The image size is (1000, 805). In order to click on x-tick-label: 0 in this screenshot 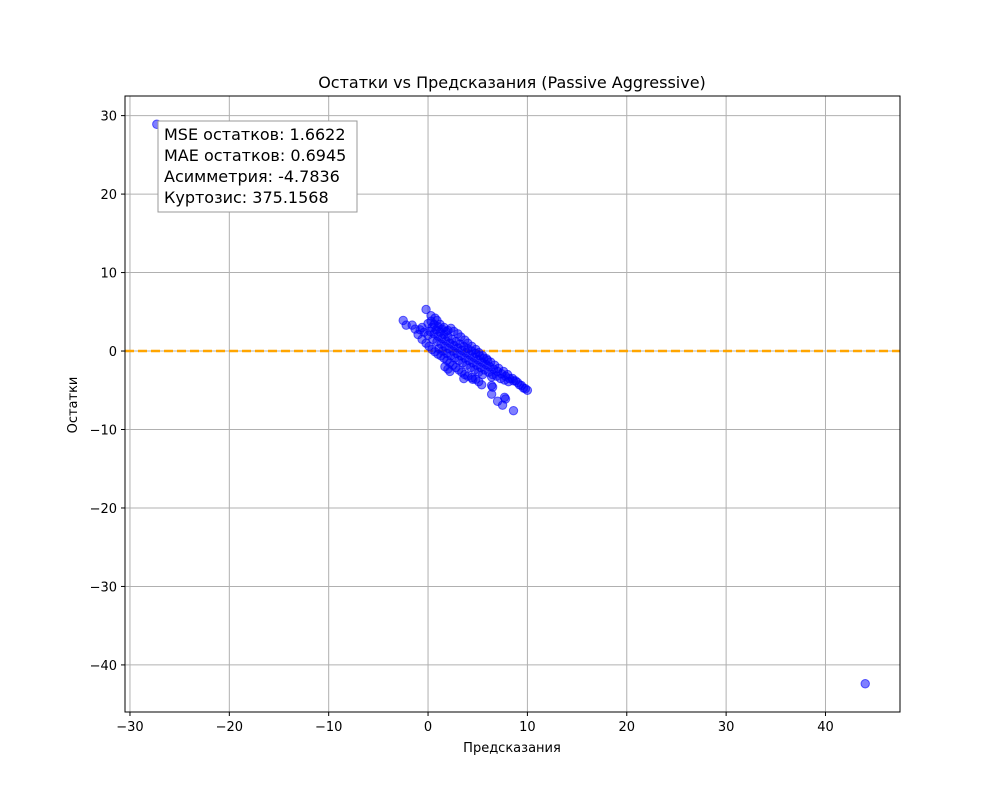, I will do `click(428, 727)`.